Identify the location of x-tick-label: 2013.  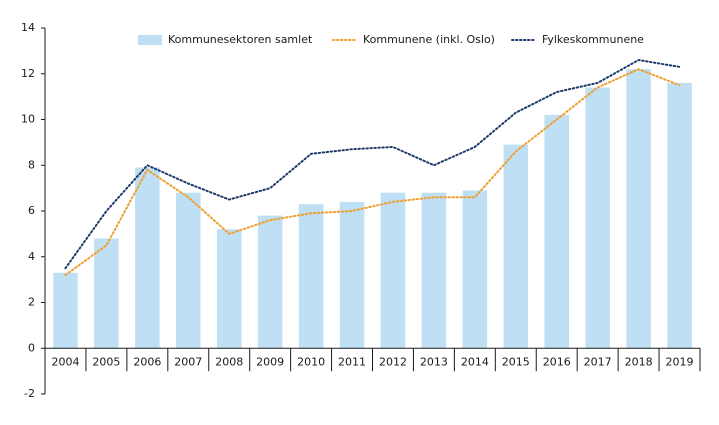
(434, 361).